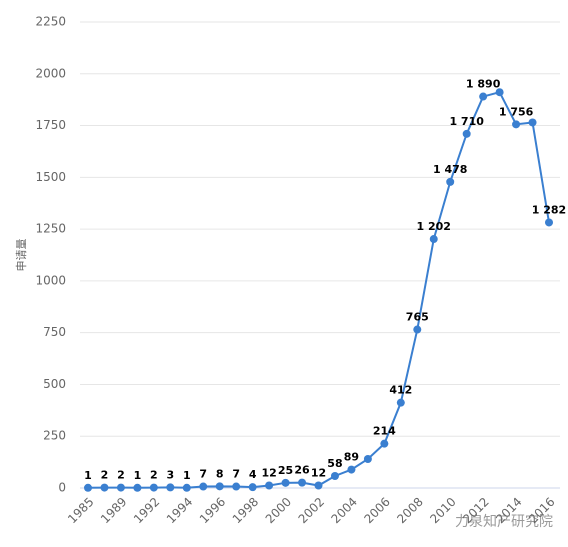 The width and height of the screenshot is (568, 547). What do you see at coordinates (50, 22) in the screenshot?
I see `y-tick-label: 2250` at bounding box center [50, 22].